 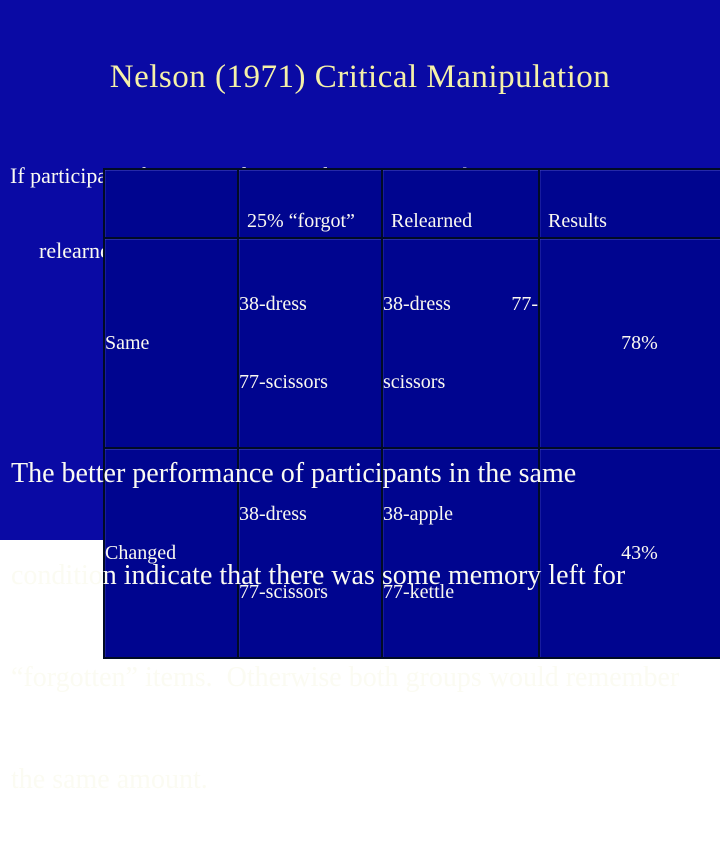 What do you see at coordinates (171, 203) in the screenshot?
I see `header-cell-condition` at bounding box center [171, 203].